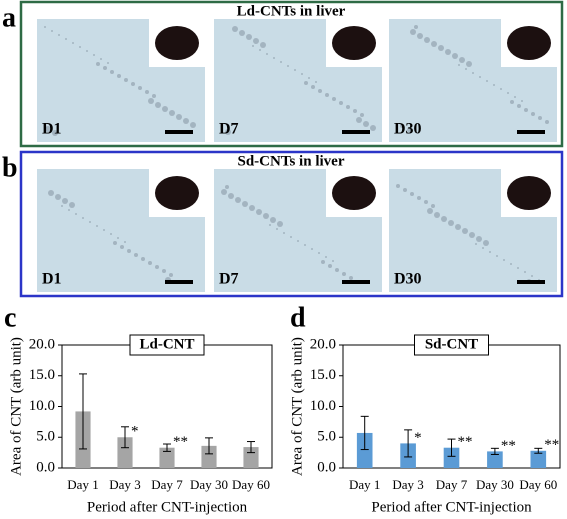 This screenshot has width=567, height=519. What do you see at coordinates (364, 484) in the screenshot?
I see `x-tick-label: Day 1` at bounding box center [364, 484].